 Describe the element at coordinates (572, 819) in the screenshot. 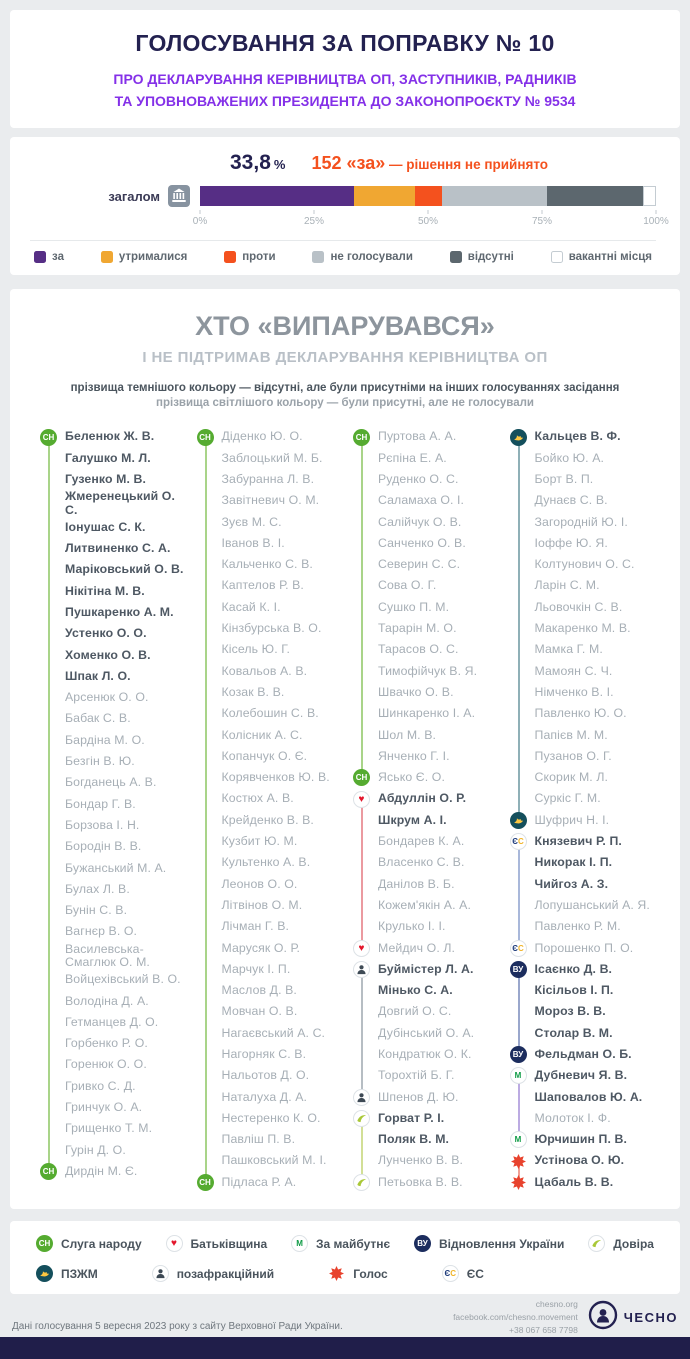

I see `mp-name: Шуфрич Н. І.` at that location.